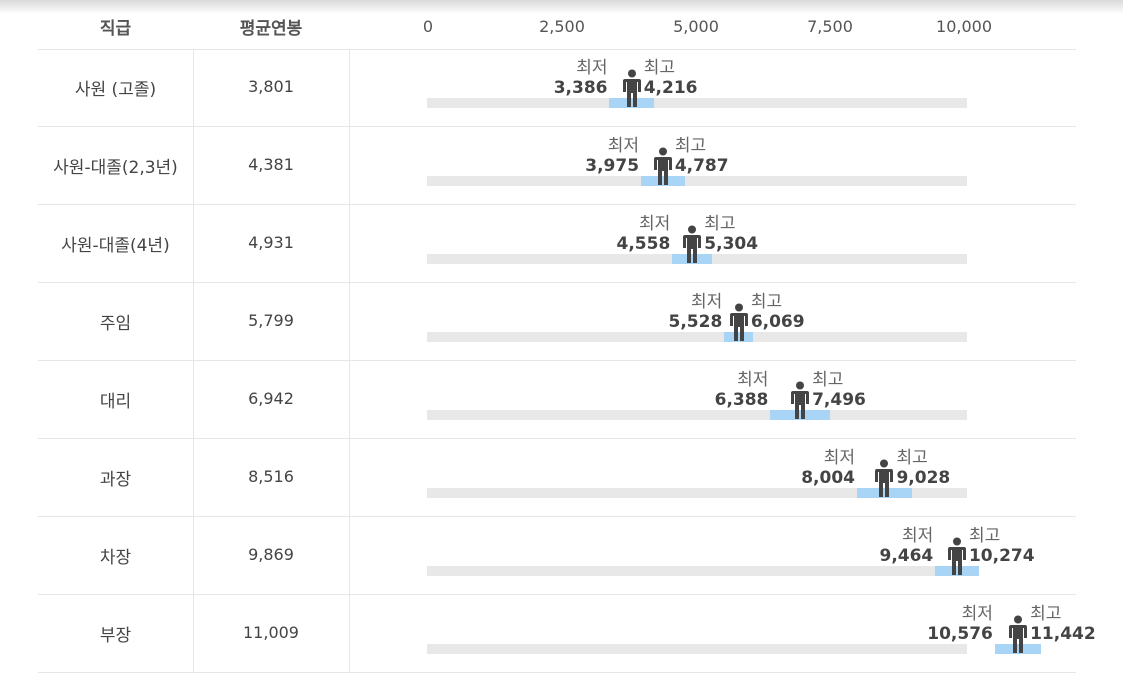  Describe the element at coordinates (271, 86) in the screenshot. I see `avg-salary-cell: 3,801` at that location.